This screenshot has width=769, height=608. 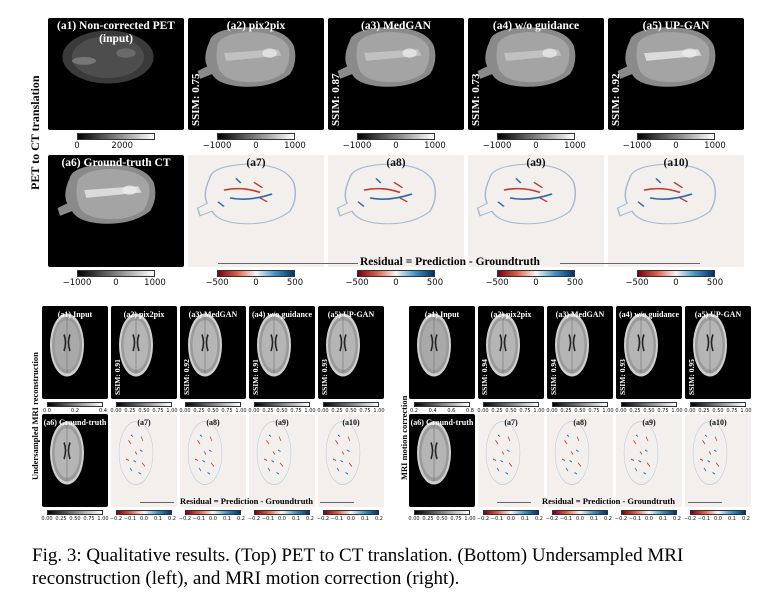 I want to click on arrow-right, so click(x=705, y=502).